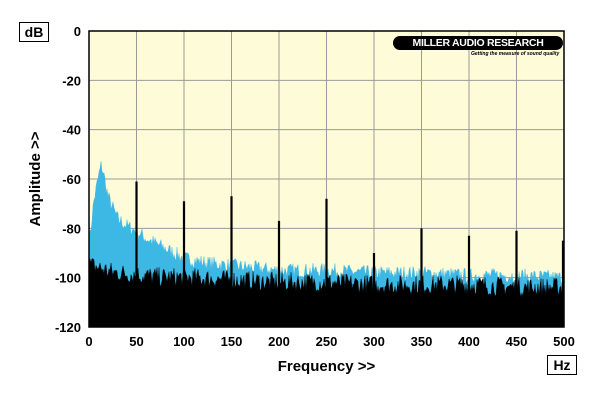 This screenshot has height=400, width=600. I want to click on y-tick-label: 0, so click(77, 31).